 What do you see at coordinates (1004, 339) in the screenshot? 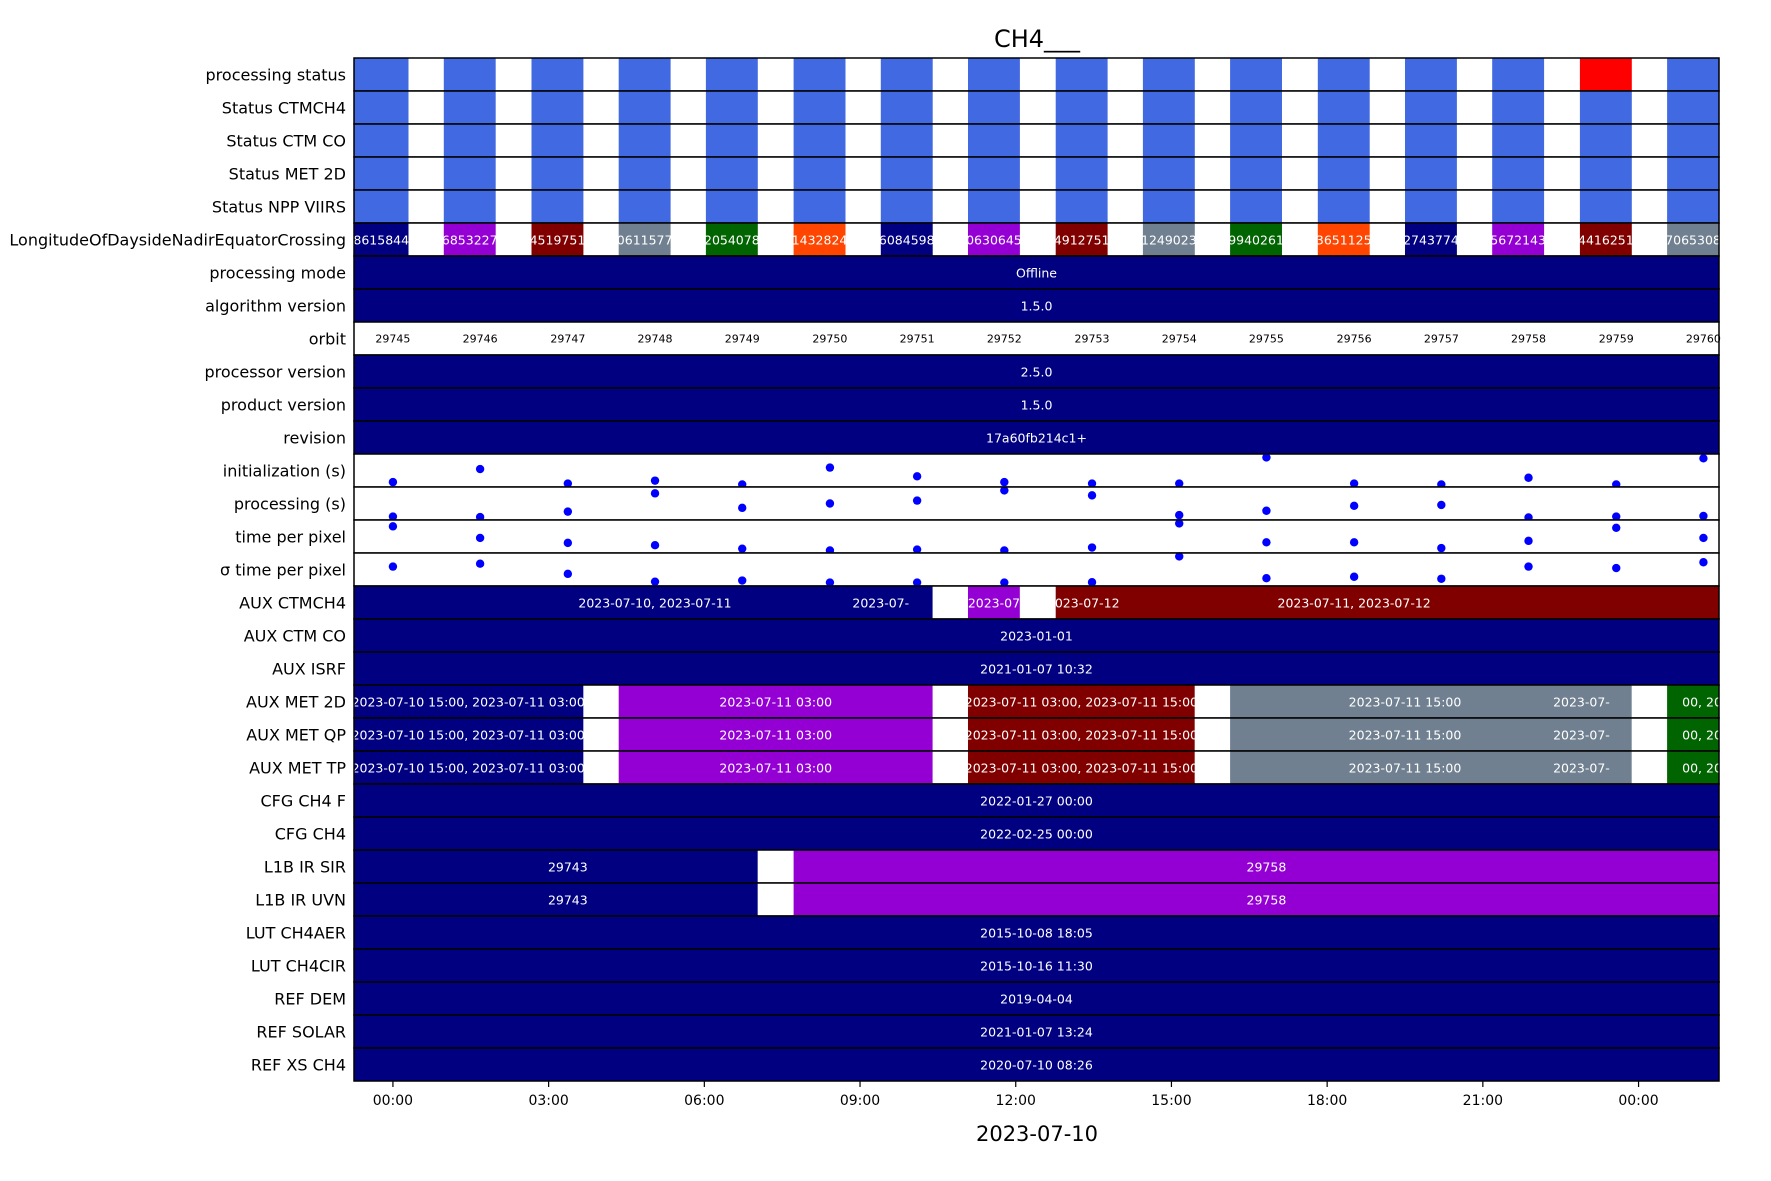
I see `orbit-number: 29752` at bounding box center [1004, 339].